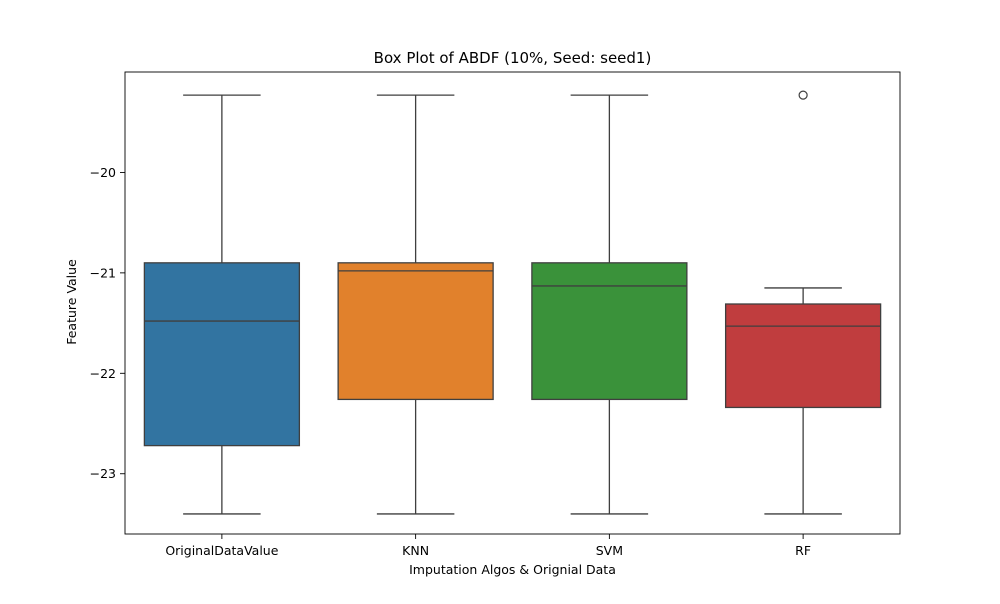  I want to click on y-tick-label: −20, so click(103, 172).